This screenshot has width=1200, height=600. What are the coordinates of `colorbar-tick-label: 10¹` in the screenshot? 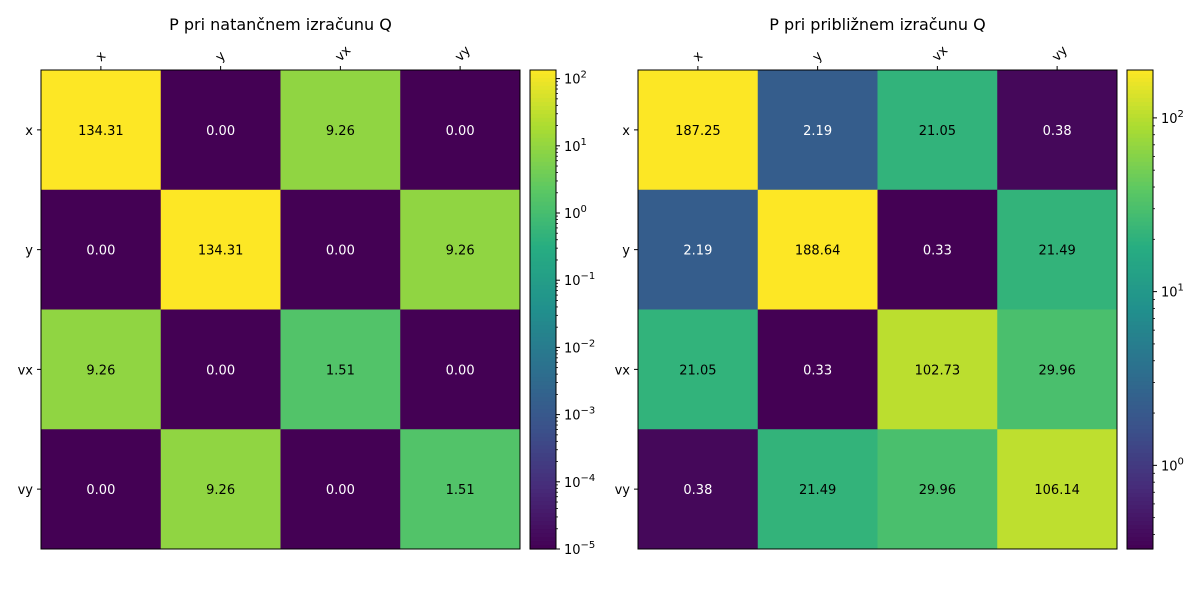 It's located at (1172, 292).